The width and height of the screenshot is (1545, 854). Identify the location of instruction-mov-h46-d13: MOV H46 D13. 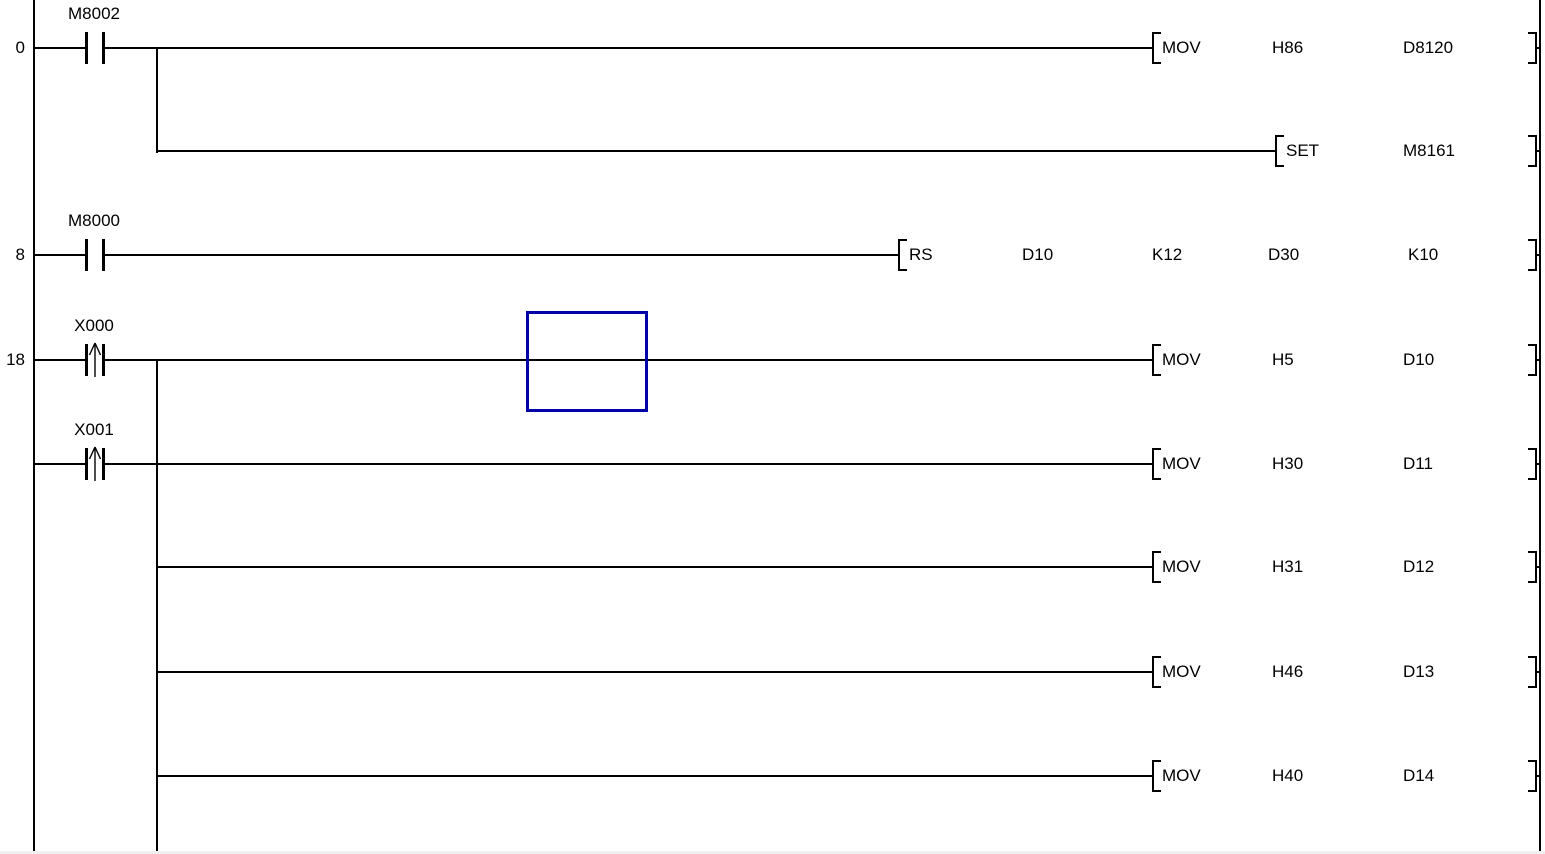
(772, 672).